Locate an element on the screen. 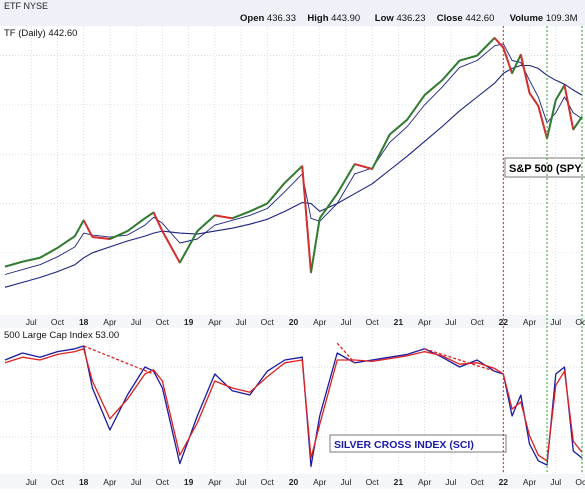 This screenshot has width=585, height=494. sci-x-tick-label: 22 is located at coordinates (504, 482).